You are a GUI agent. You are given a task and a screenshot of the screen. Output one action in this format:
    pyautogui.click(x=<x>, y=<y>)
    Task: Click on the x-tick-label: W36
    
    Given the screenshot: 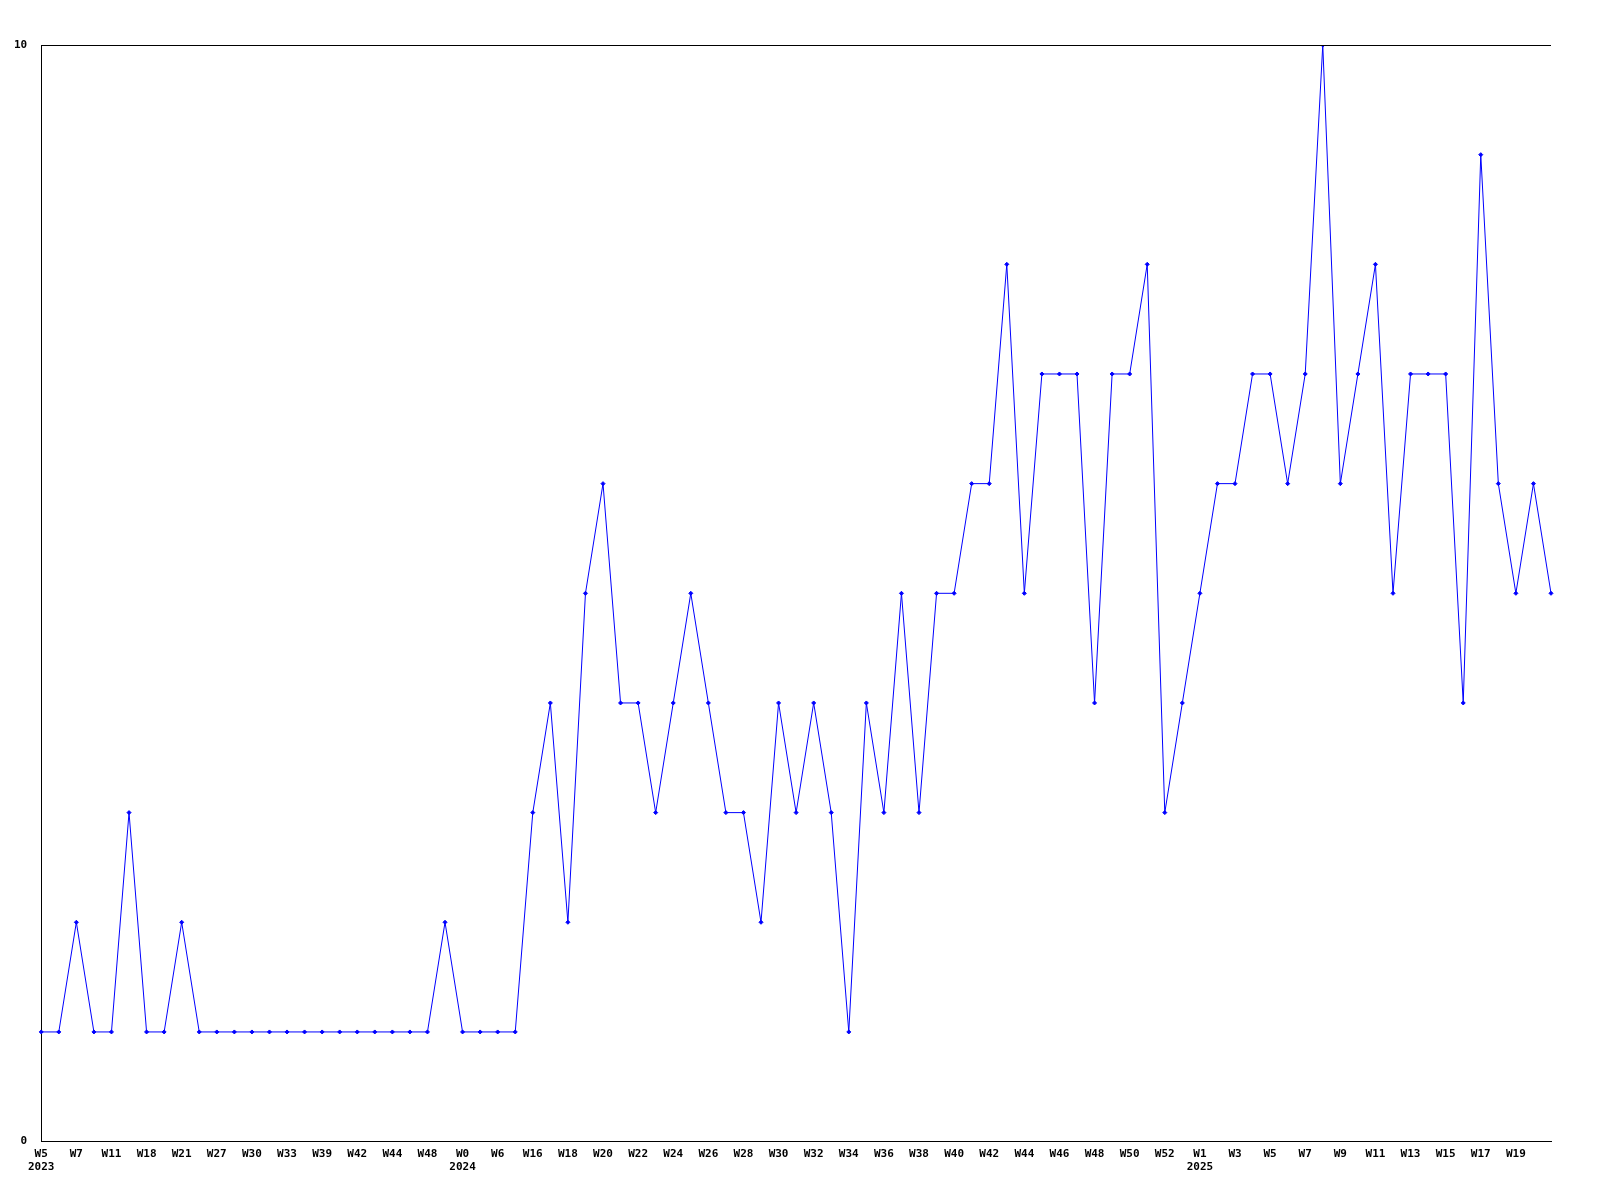 What is the action you would take?
    pyautogui.click(x=884, y=1154)
    